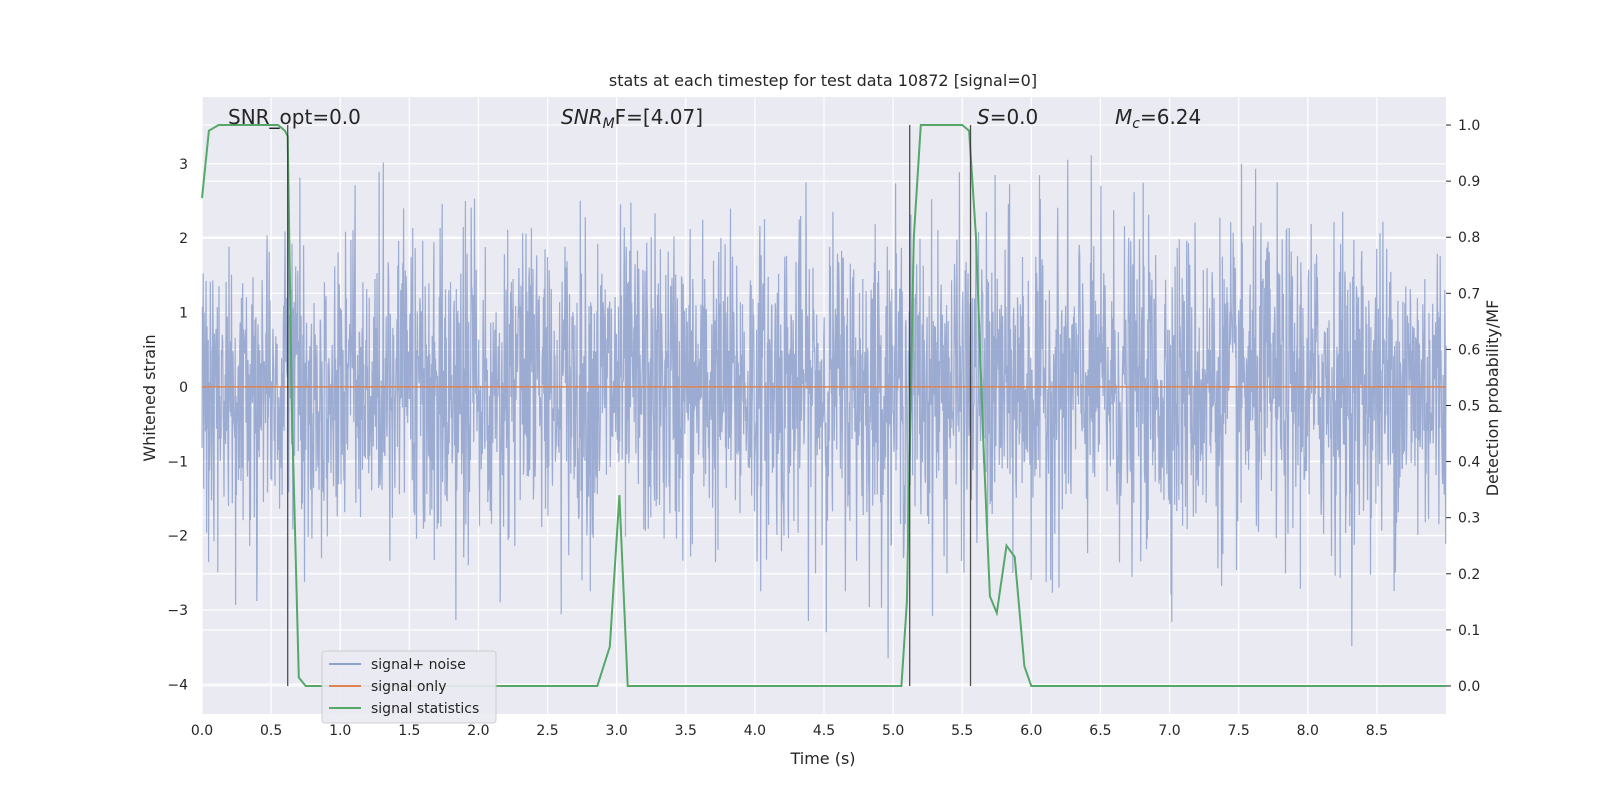 This screenshot has width=1600, height=800. What do you see at coordinates (1469, 575) in the screenshot?
I see `y2-tick-label: 0.2` at bounding box center [1469, 575].